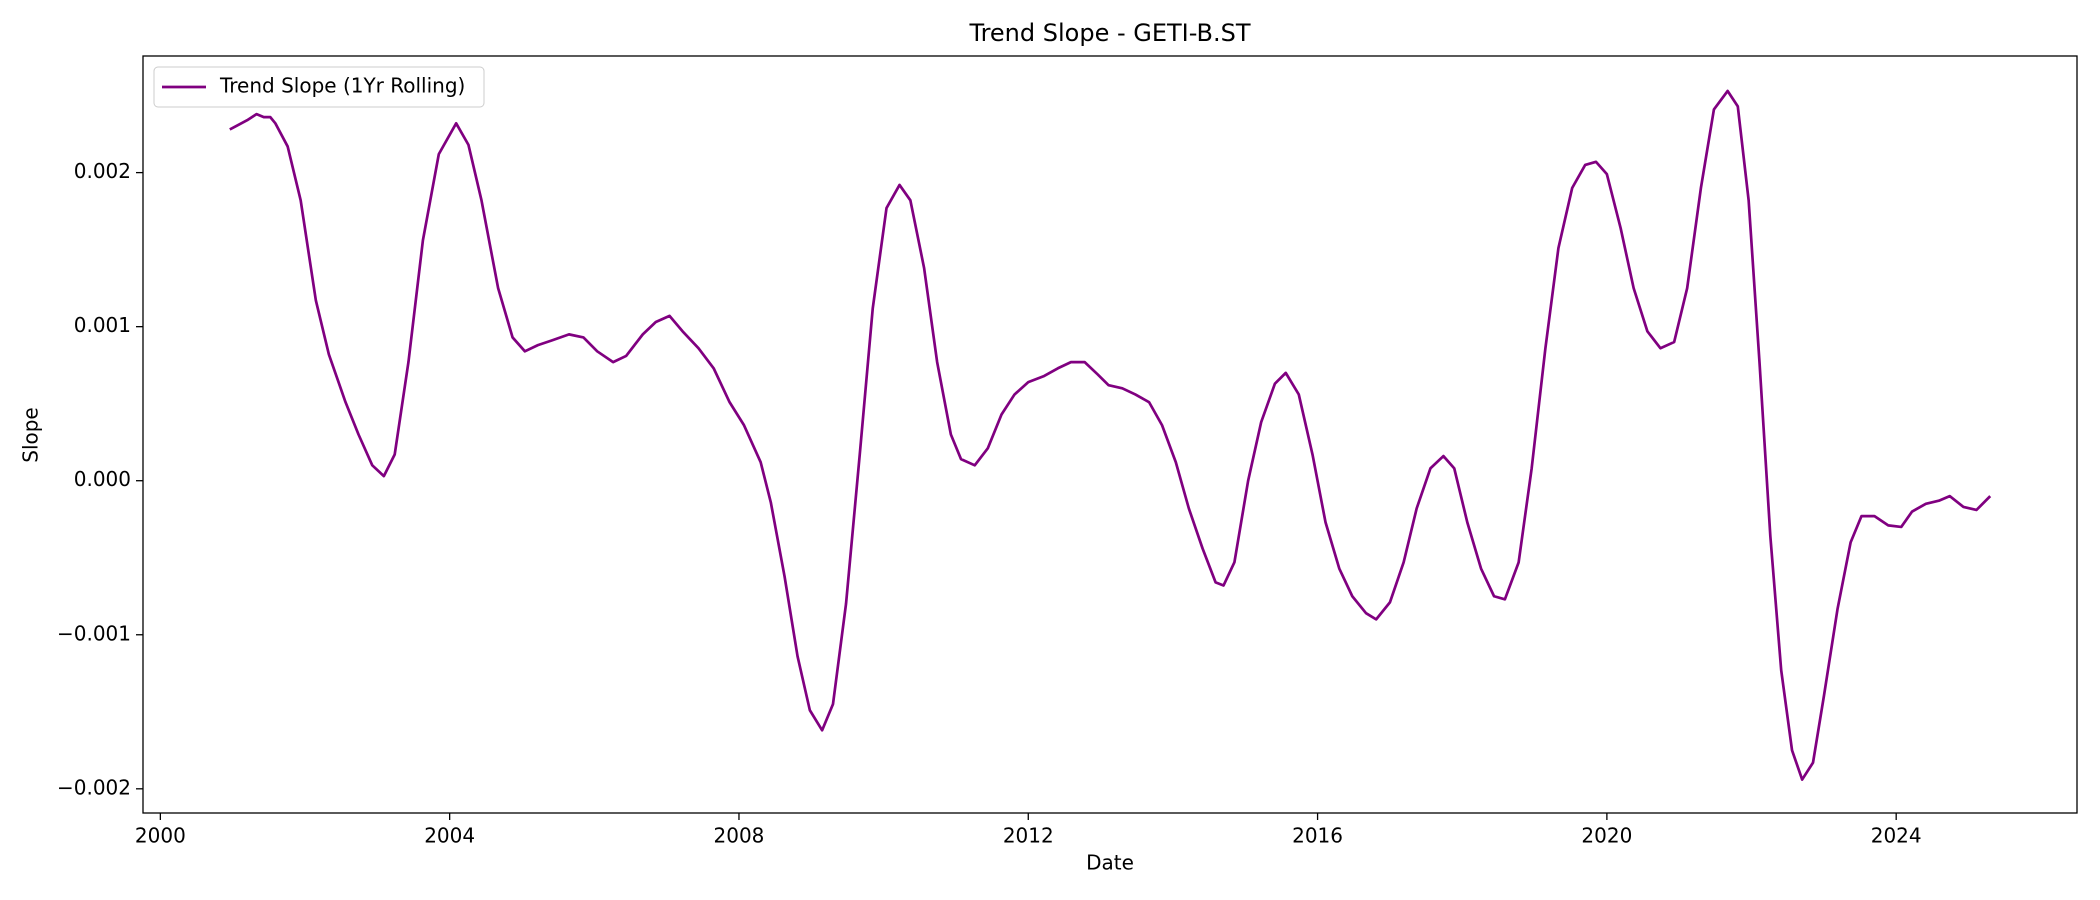 The width and height of the screenshot is (2100, 900). I want to click on legend-label: Trend Slope (1Yr Rolling), so click(342, 86).